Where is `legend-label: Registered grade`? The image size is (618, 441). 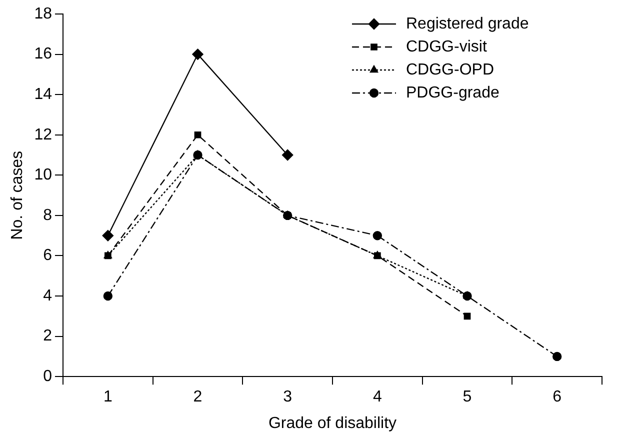
legend-label: Registered grade is located at coordinates (467, 23).